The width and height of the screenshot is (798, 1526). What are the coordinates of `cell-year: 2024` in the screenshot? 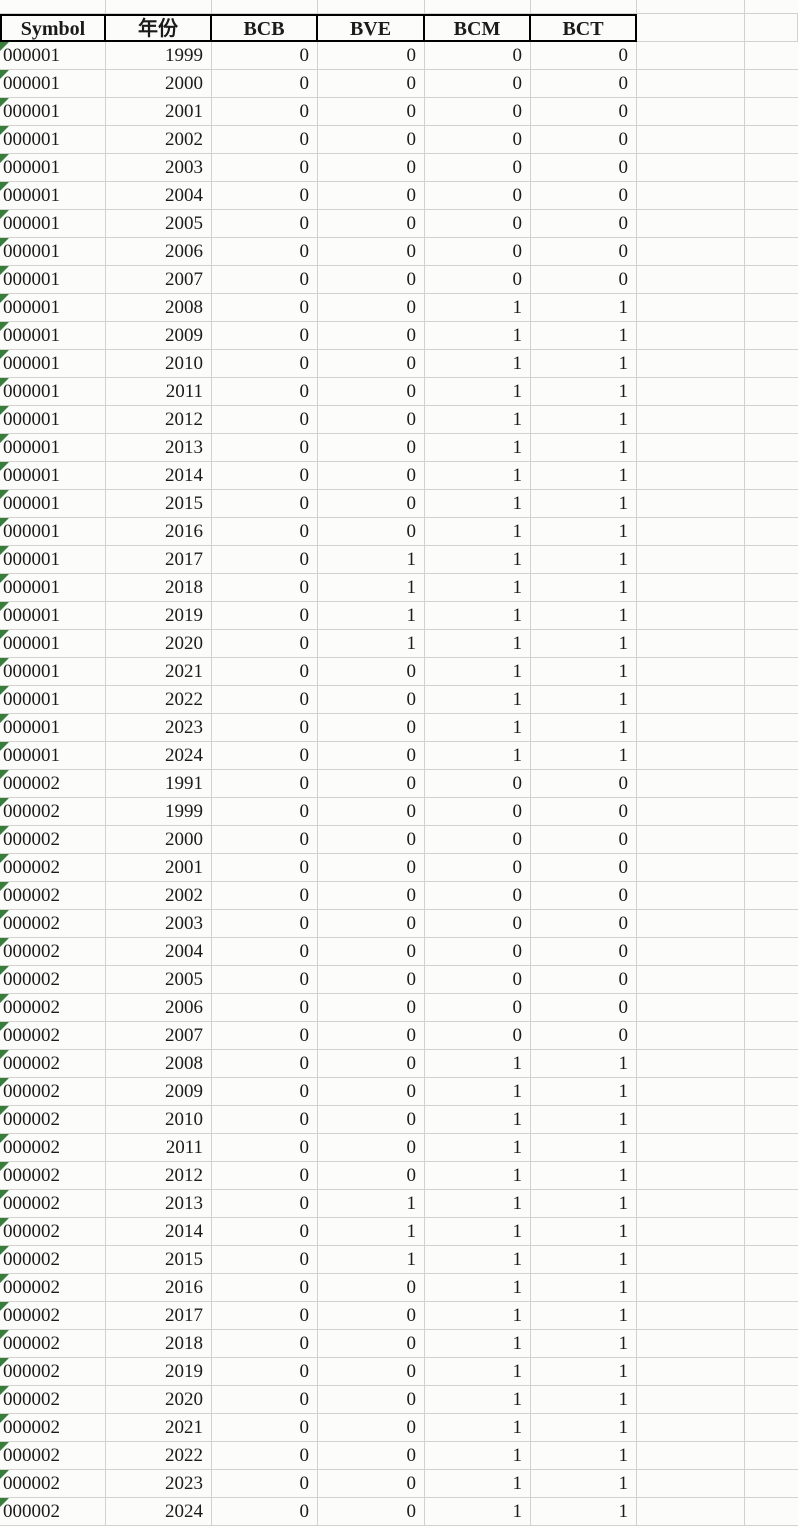 It's located at (159, 1512).